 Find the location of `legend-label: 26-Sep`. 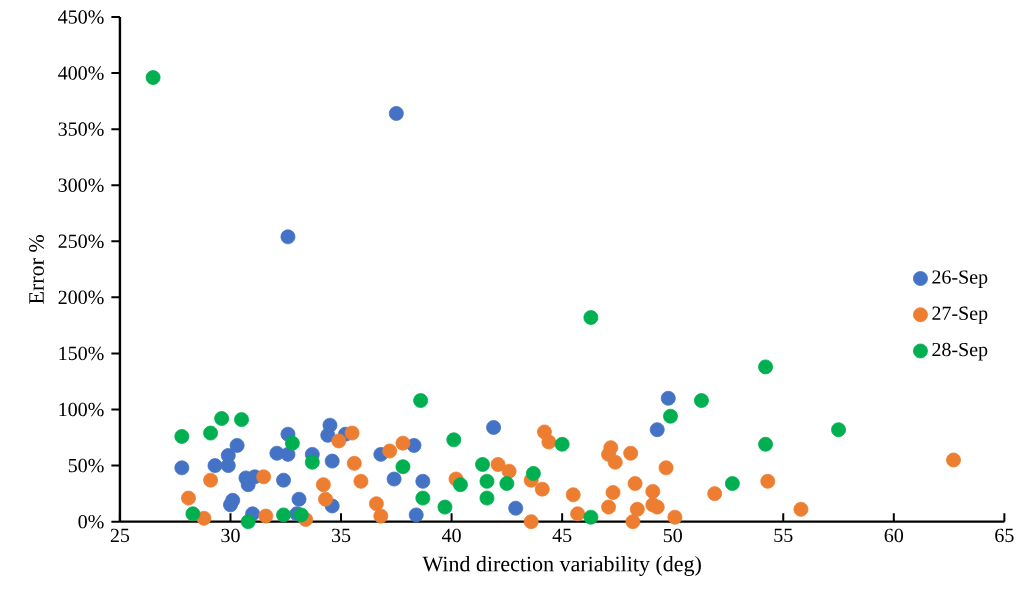

legend-label: 26-Sep is located at coordinates (960, 279).